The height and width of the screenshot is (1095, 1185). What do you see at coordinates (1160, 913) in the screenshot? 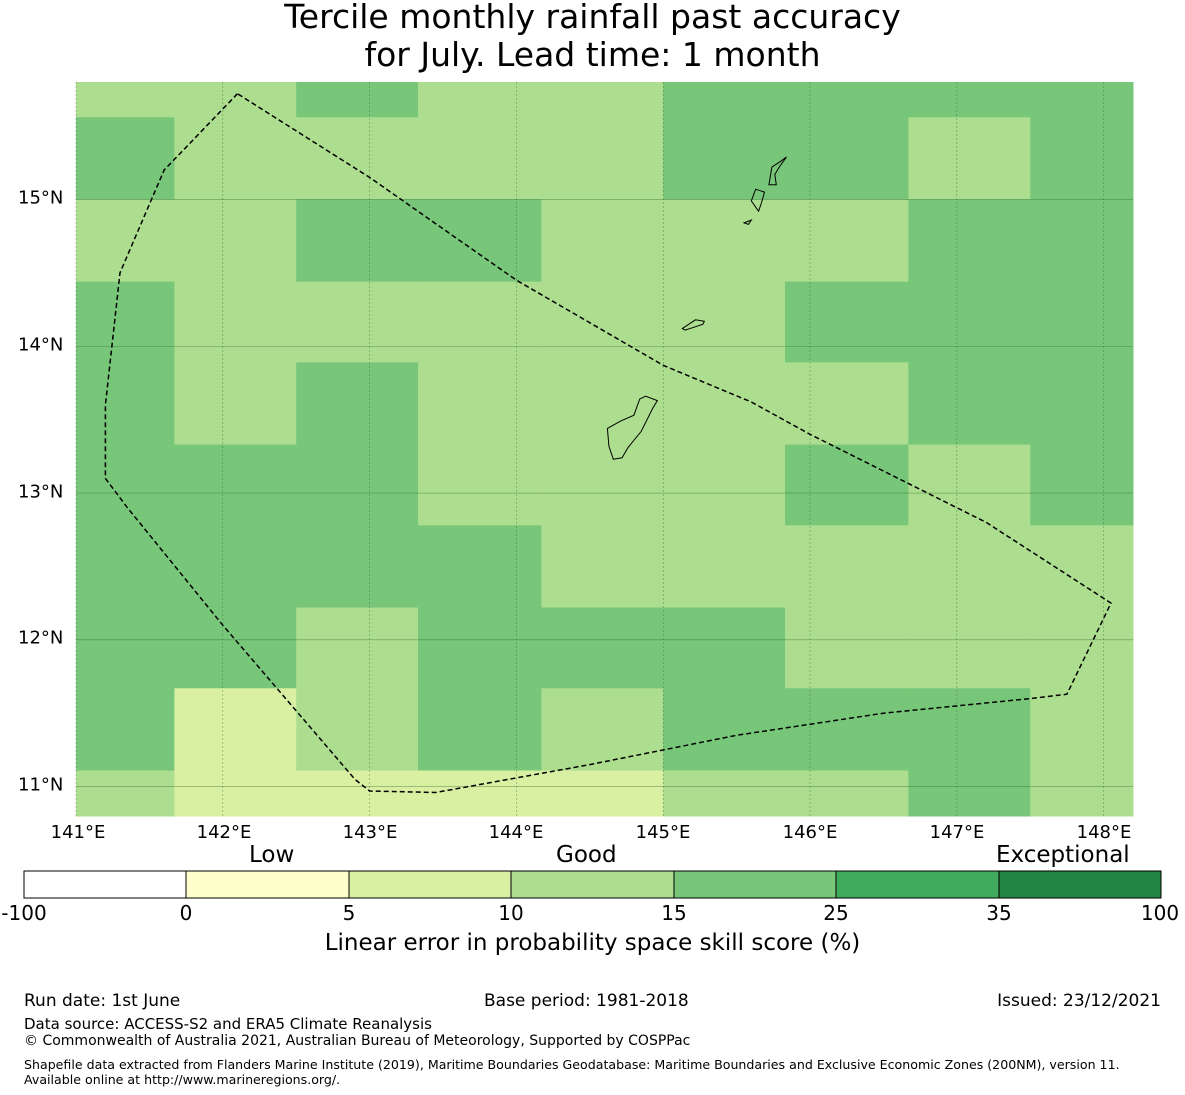
I see `colorbar-tick-label: 100` at bounding box center [1160, 913].